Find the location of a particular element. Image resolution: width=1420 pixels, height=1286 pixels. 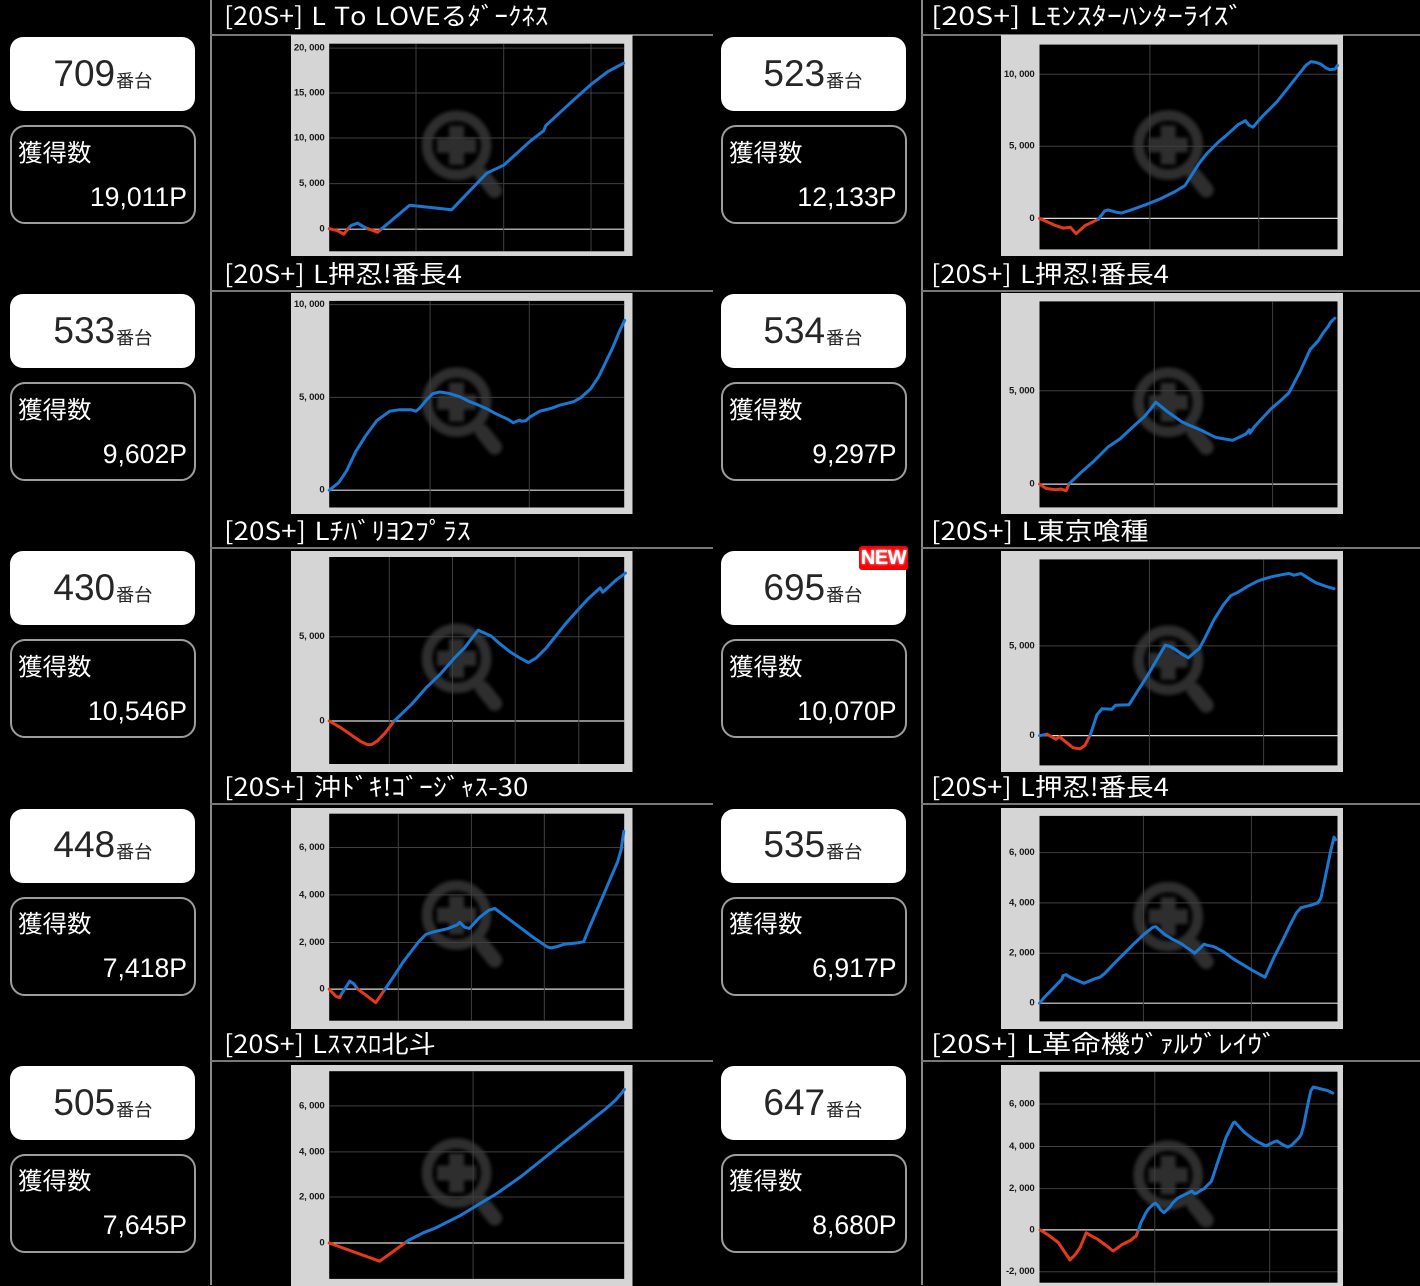

svg-text: 20, 000 is located at coordinates (309, 48).